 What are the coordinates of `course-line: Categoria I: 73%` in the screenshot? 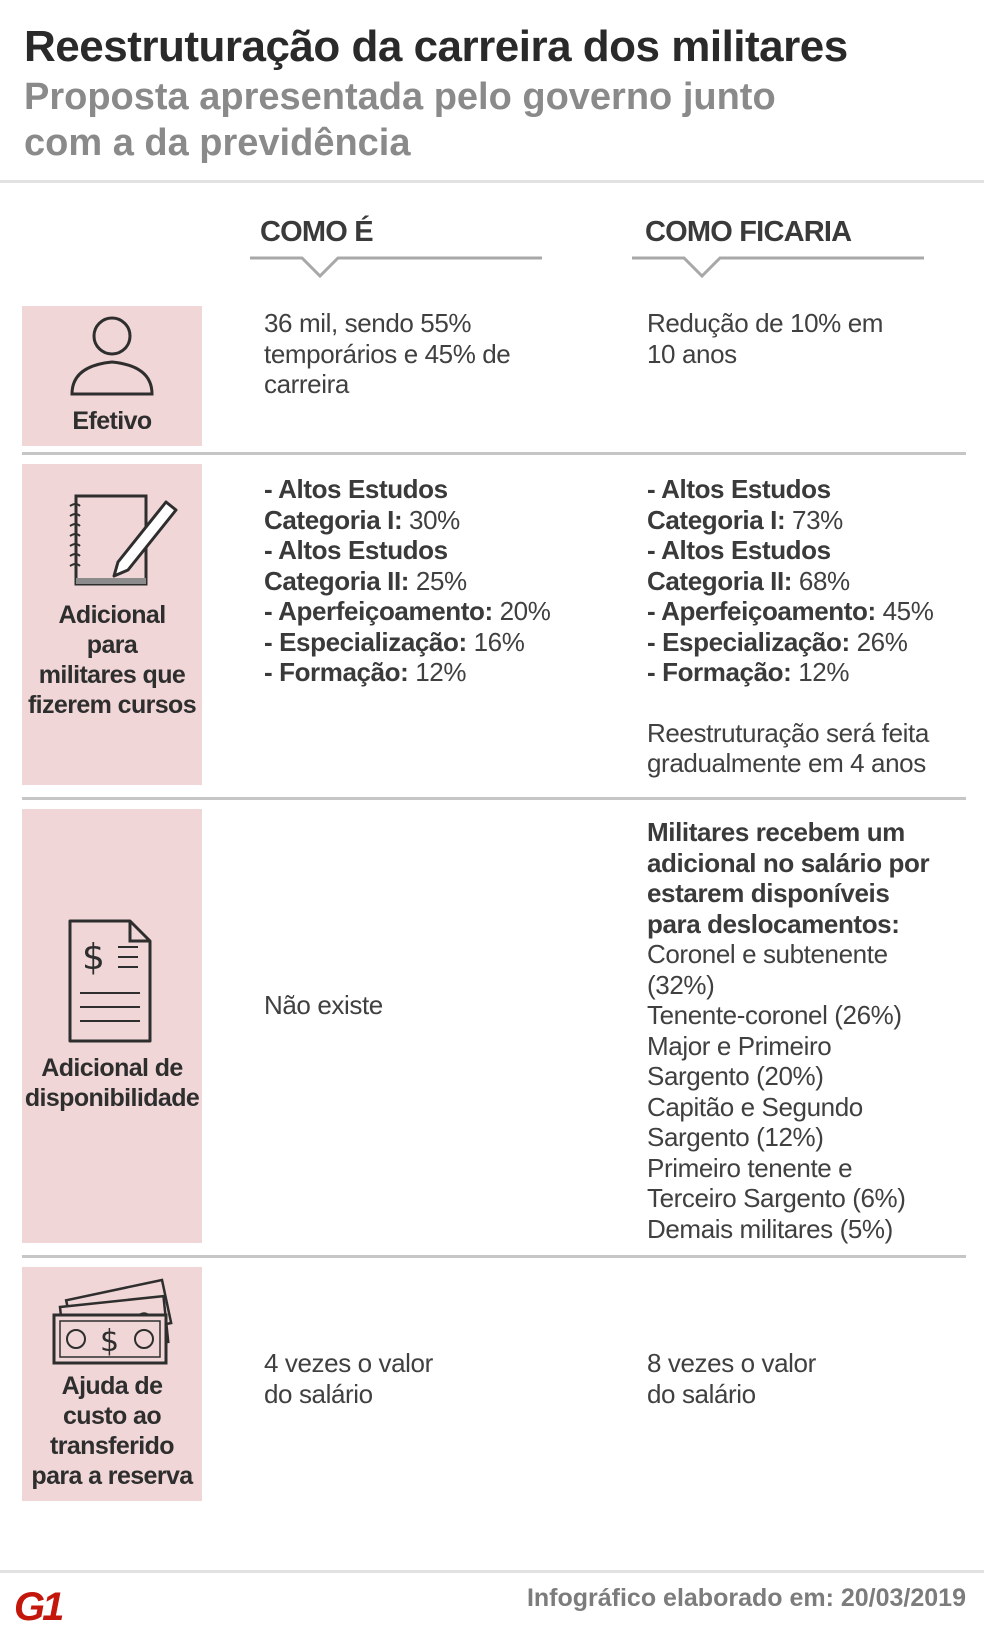 It's located at (812, 520).